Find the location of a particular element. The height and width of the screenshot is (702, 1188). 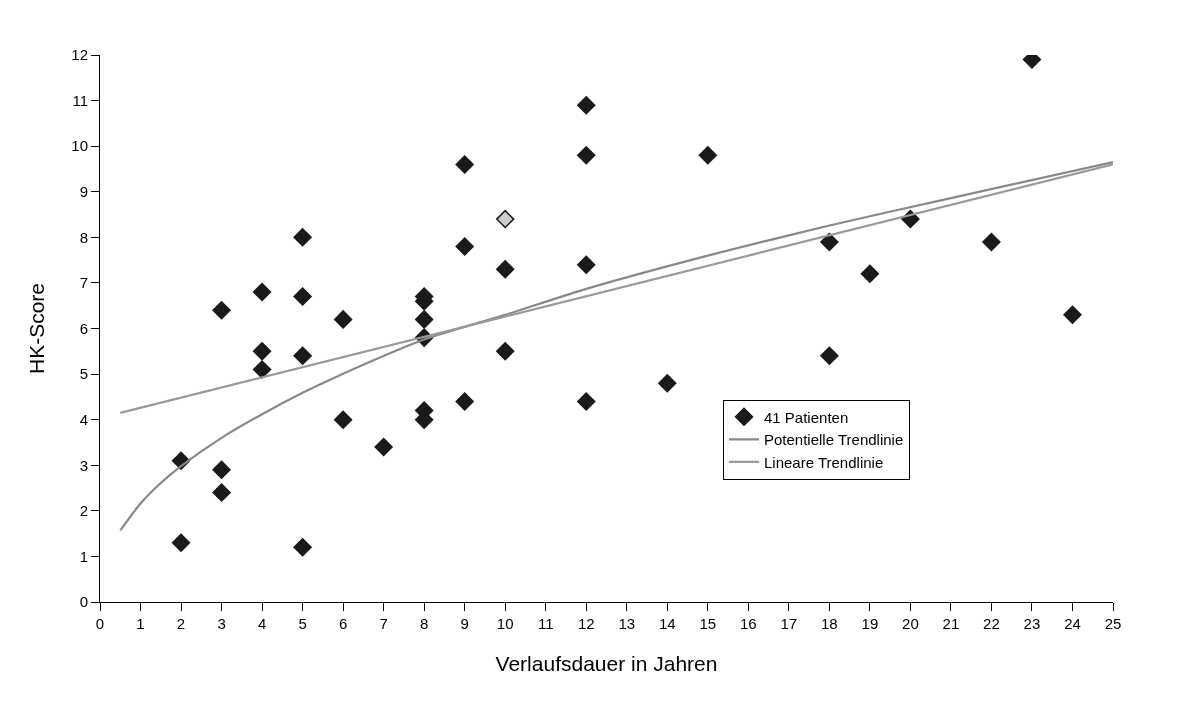

x-tick-label: 6 is located at coordinates (343, 623).